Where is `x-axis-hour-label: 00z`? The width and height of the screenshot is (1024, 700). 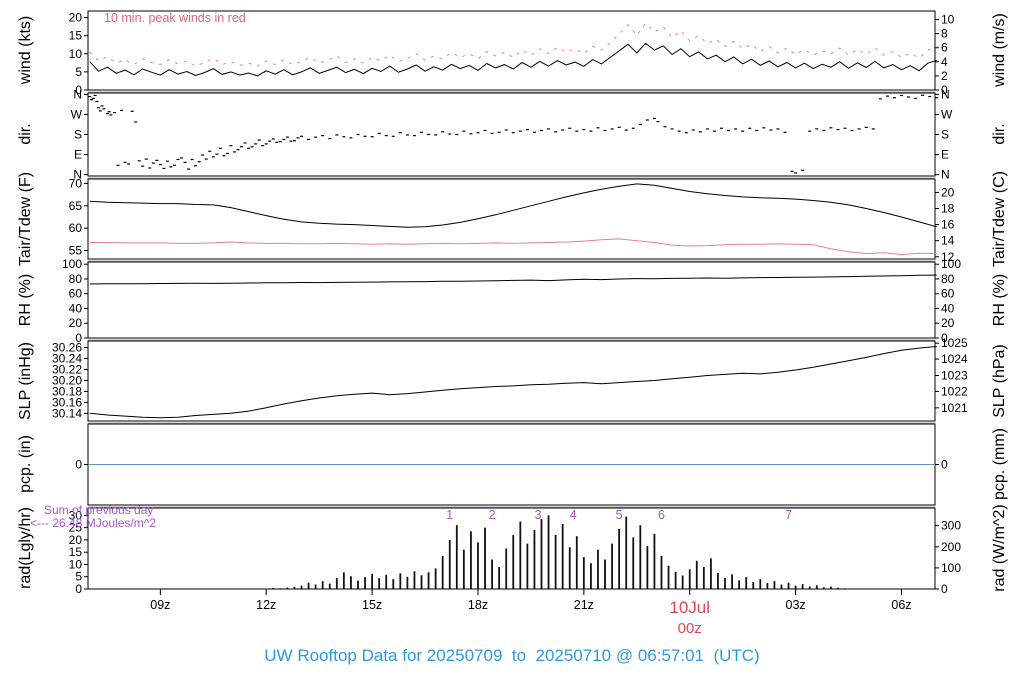
x-axis-hour-label: 00z is located at coordinates (690, 628).